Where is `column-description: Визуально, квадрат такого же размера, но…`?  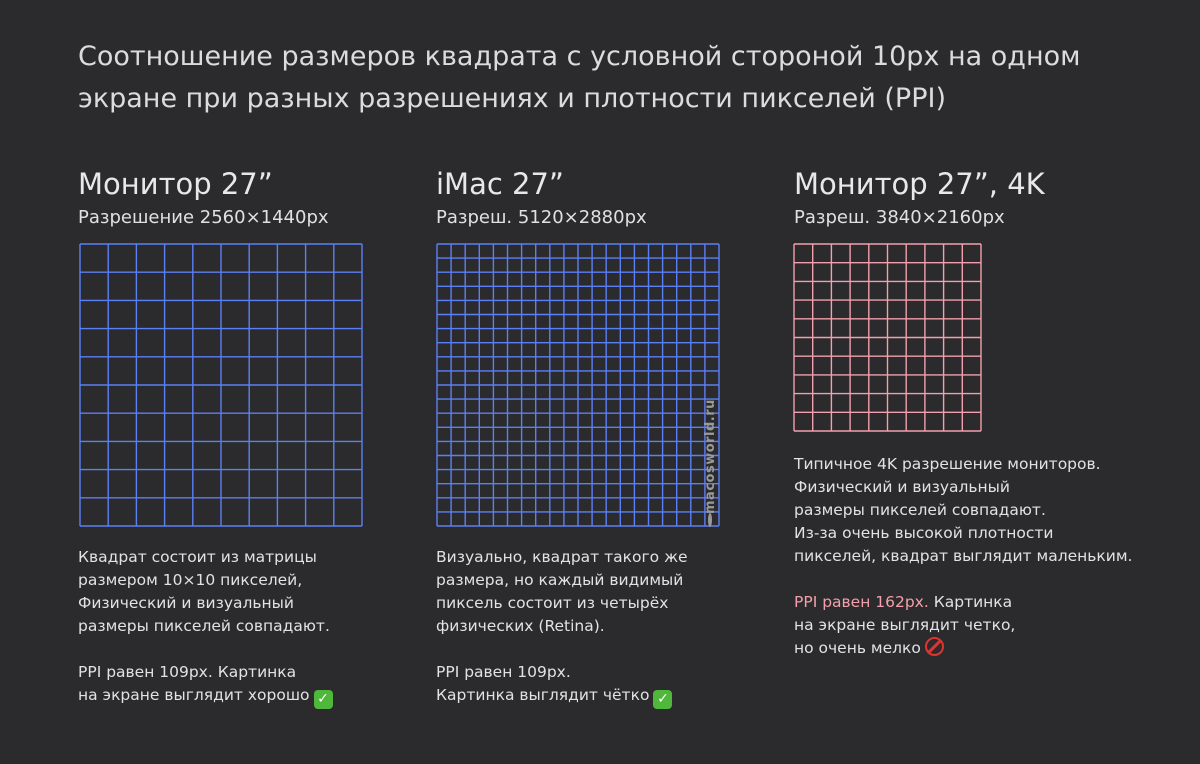 column-description: Визуально, квадрат такого же размера, но… is located at coordinates (596, 627).